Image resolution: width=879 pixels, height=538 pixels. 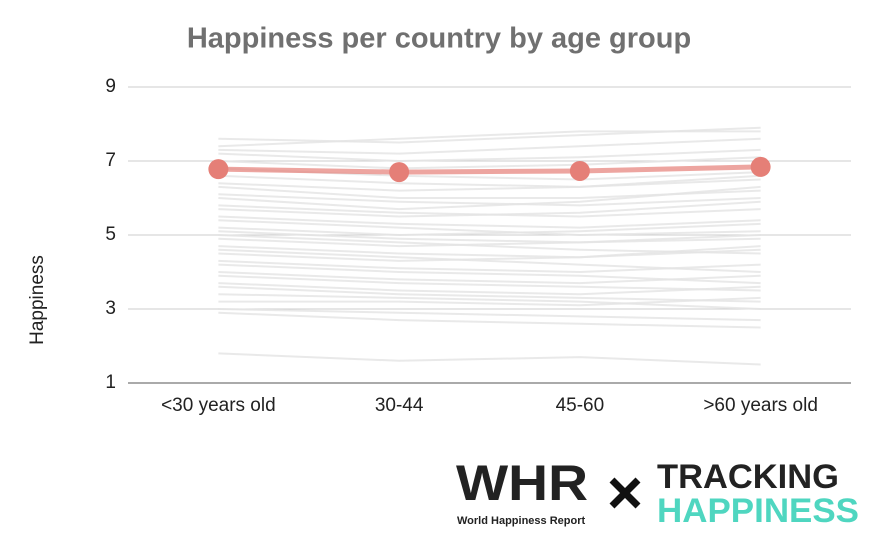 I want to click on whr-caption: World Happiness Report, so click(x=521, y=521).